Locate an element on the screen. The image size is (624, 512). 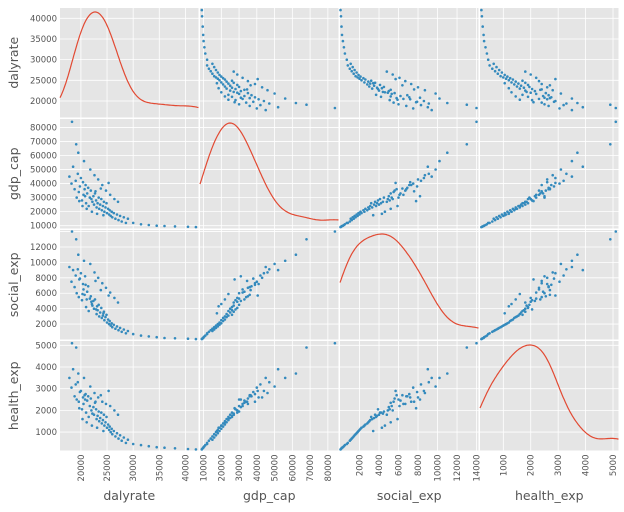
panel-background is located at coordinates (409, 396).